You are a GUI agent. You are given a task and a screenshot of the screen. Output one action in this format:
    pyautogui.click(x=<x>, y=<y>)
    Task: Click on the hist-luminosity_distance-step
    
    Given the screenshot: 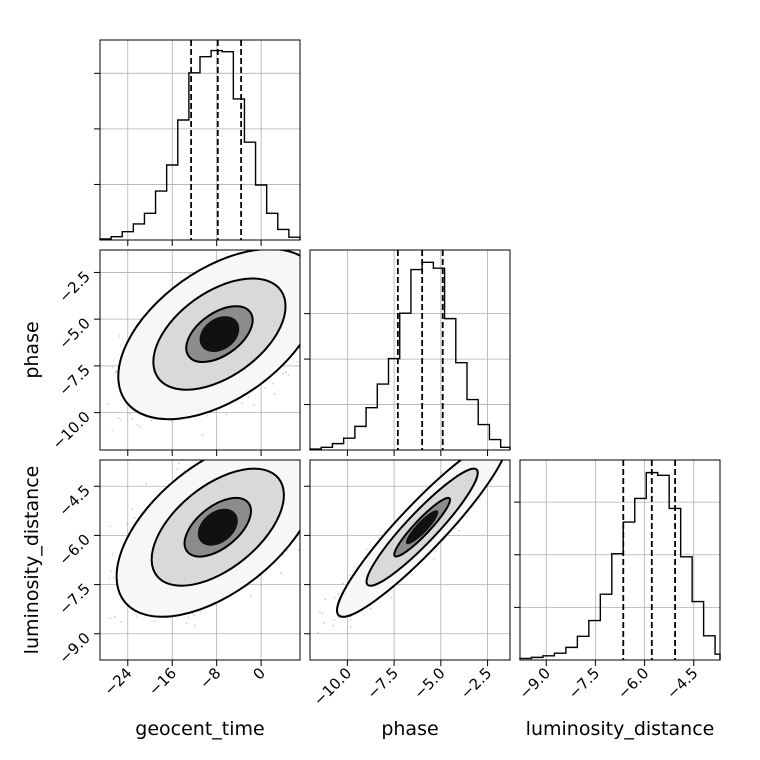 What is the action you would take?
    pyautogui.click(x=620, y=565)
    